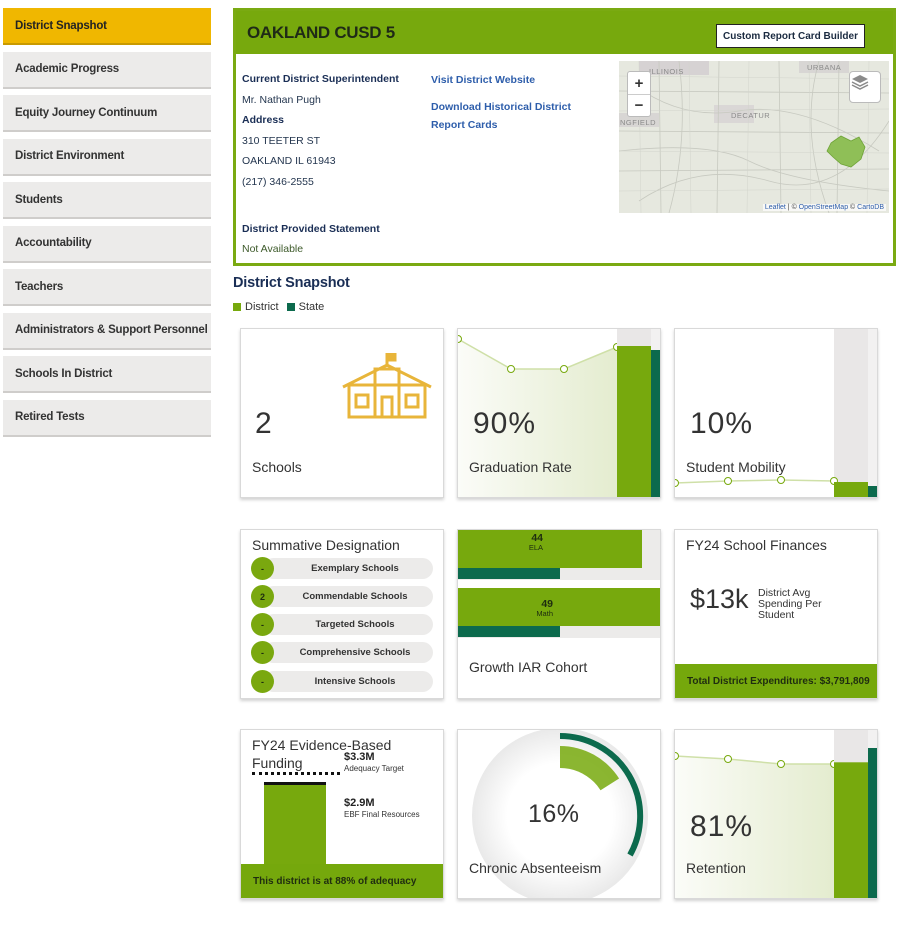  I want to click on growth-math-label-group: 49 Math, so click(540, 609).